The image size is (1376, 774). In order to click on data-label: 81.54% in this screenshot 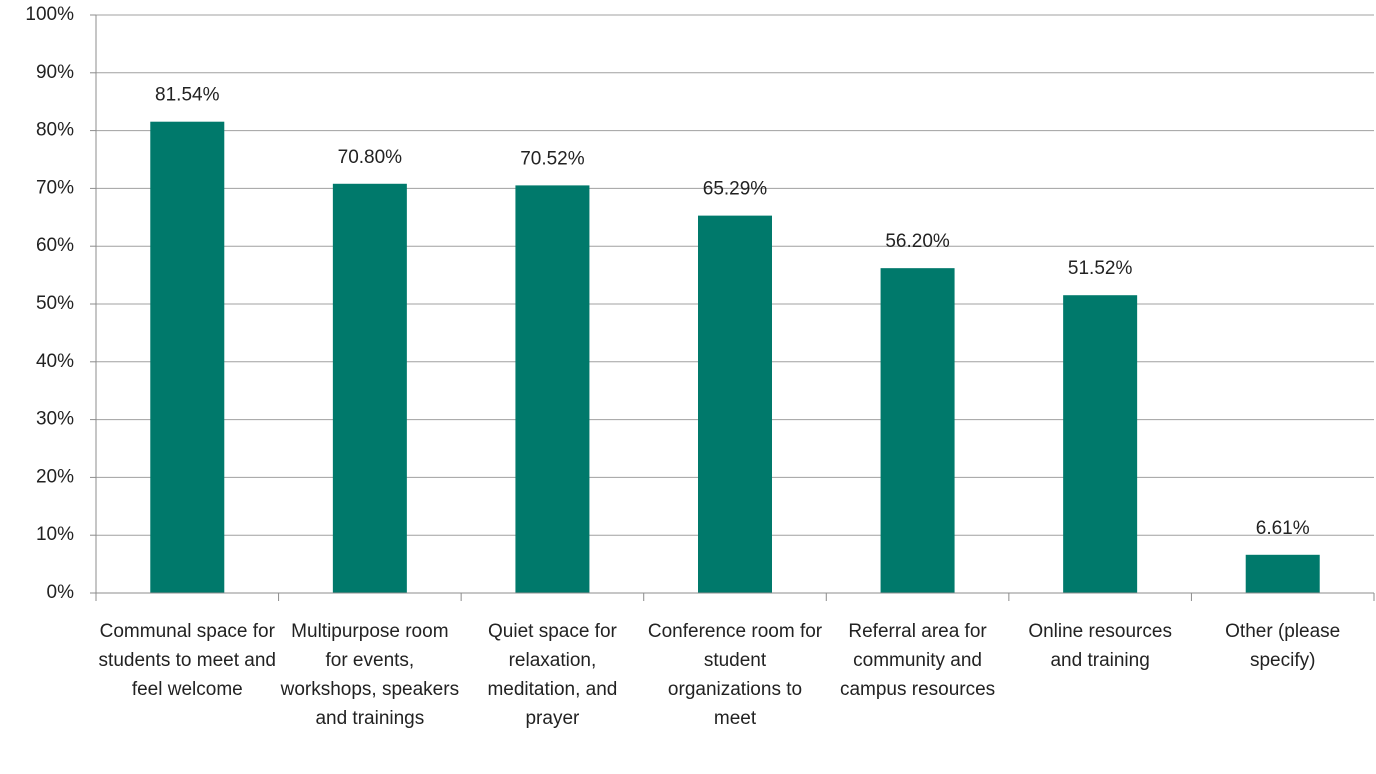, I will do `click(187, 95)`.